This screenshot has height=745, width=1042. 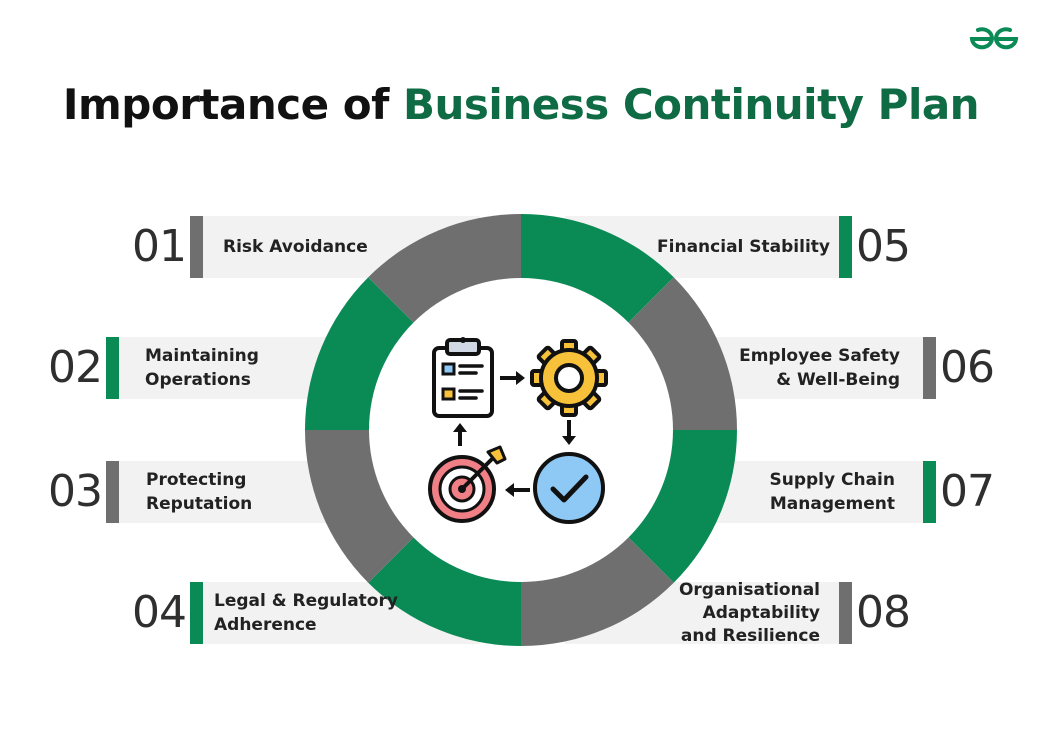 I want to click on arrow-left-icon, so click(x=517, y=490).